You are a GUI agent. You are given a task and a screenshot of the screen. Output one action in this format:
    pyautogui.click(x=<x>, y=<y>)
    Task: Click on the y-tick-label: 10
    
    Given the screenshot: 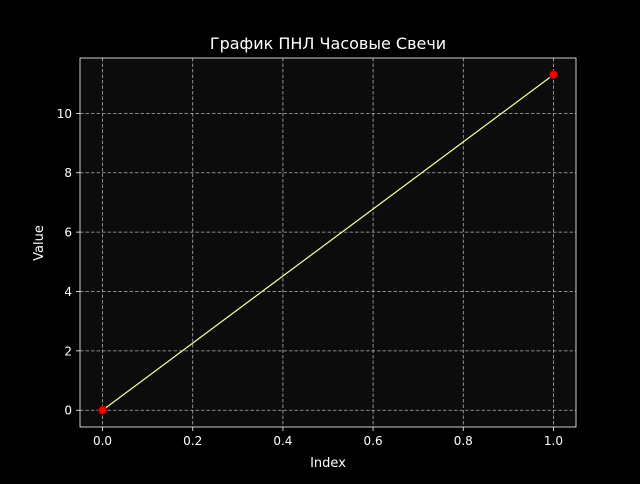 What is the action you would take?
    pyautogui.click(x=64, y=114)
    